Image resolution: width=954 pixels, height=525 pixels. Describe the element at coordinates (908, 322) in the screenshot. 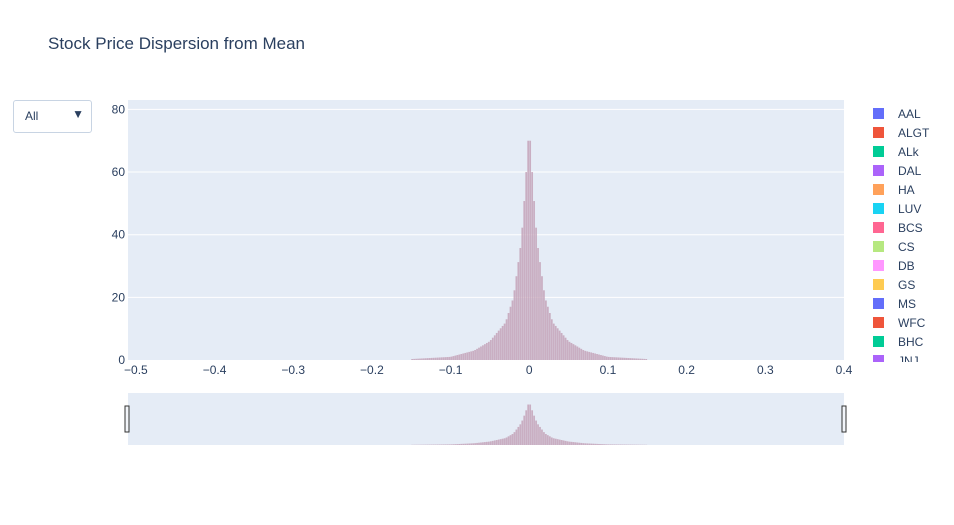

I see `legend-item: WFC` at that location.